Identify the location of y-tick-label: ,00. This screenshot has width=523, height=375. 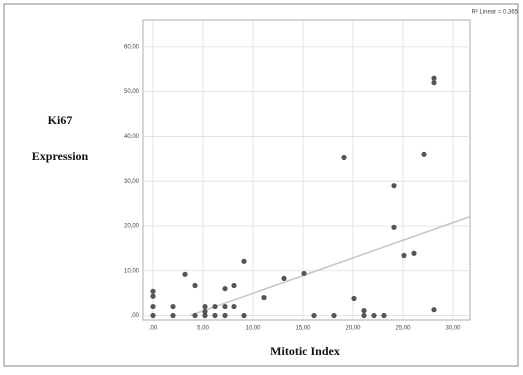
(135, 316).